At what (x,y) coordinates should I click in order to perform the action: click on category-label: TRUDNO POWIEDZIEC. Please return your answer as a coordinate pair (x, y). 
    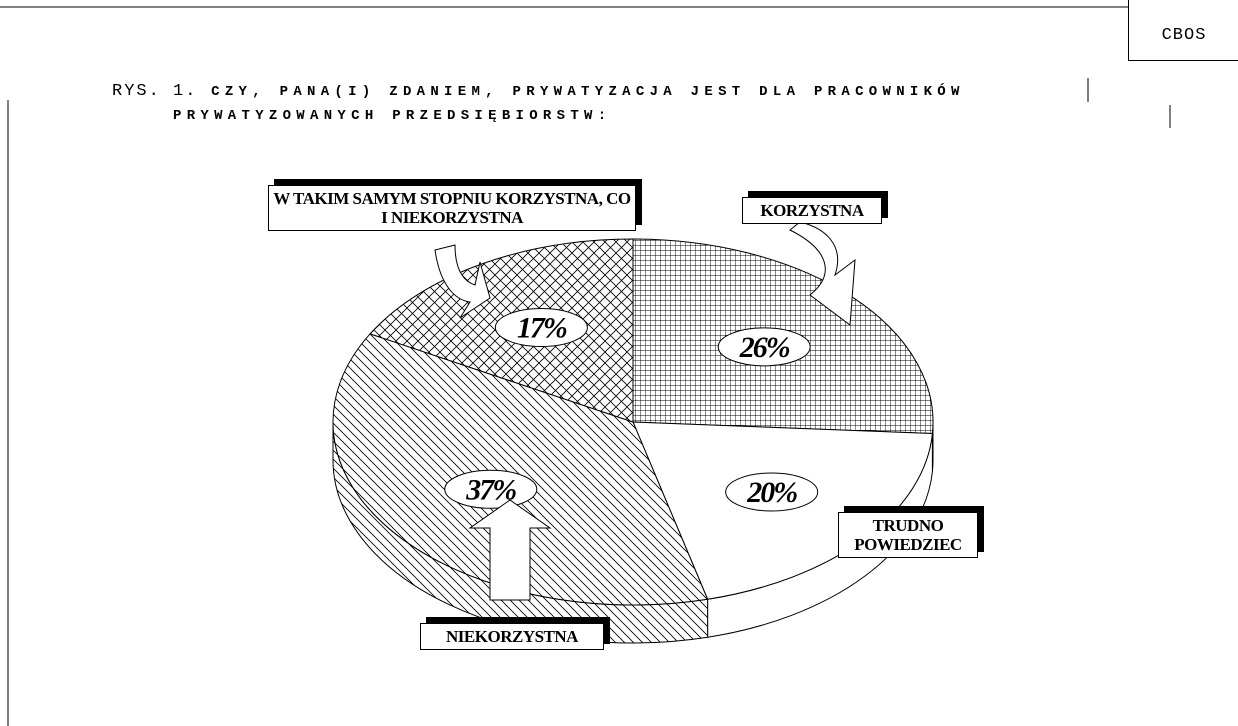
    Looking at the image, I should click on (908, 535).